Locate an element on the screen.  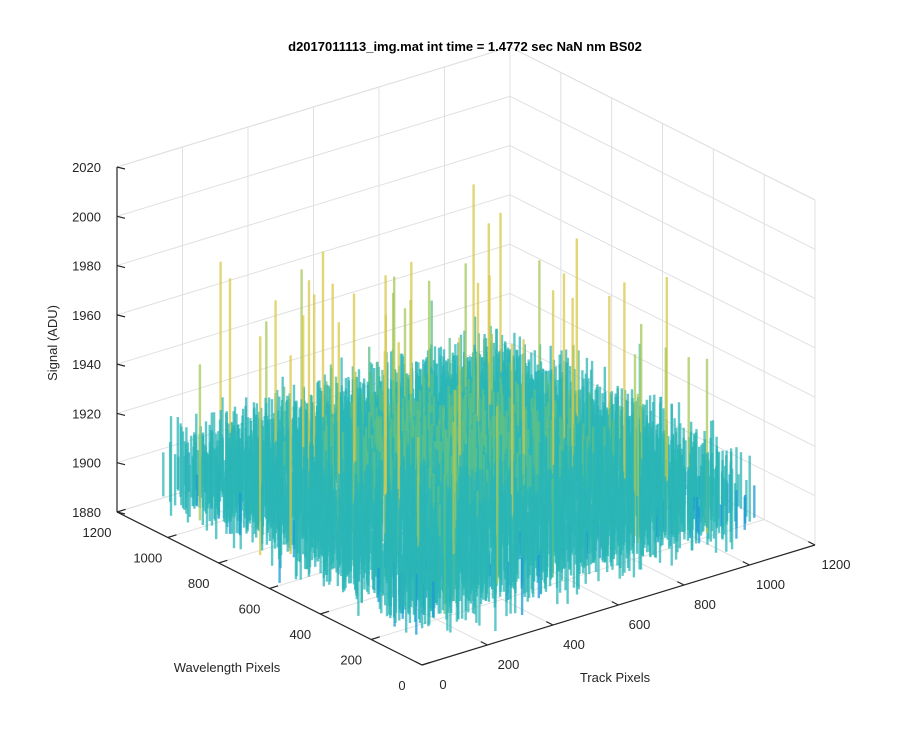
x-tick-label: 200 is located at coordinates (509, 664).